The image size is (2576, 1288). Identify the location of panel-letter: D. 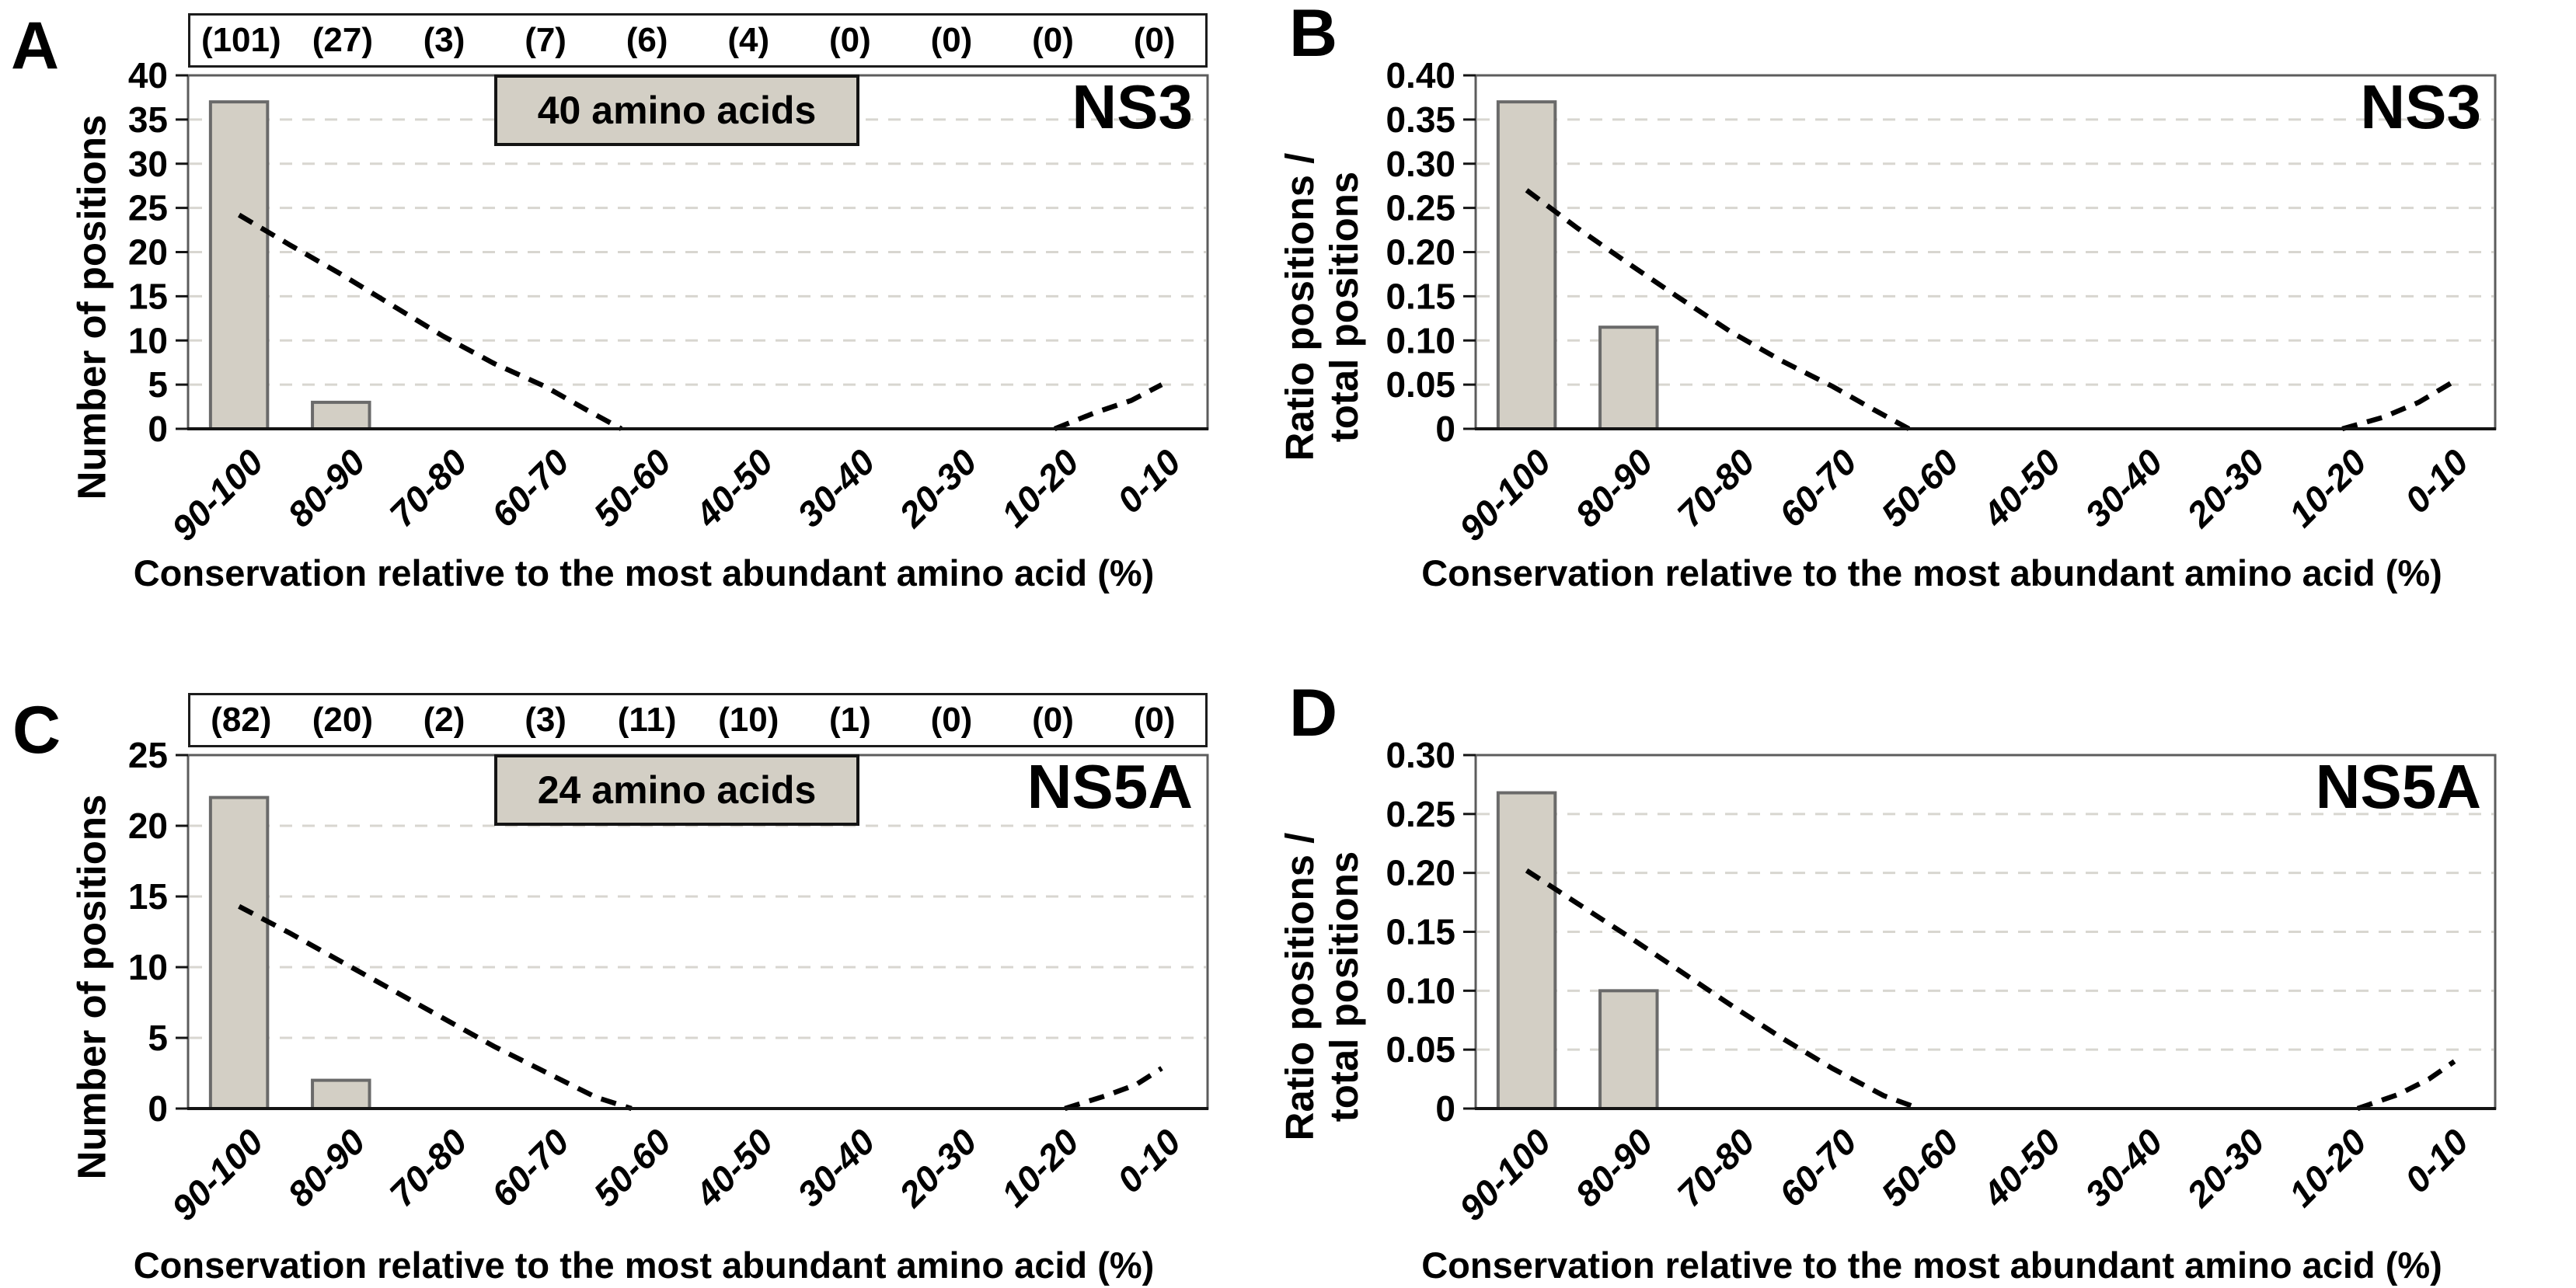
(1313, 713).